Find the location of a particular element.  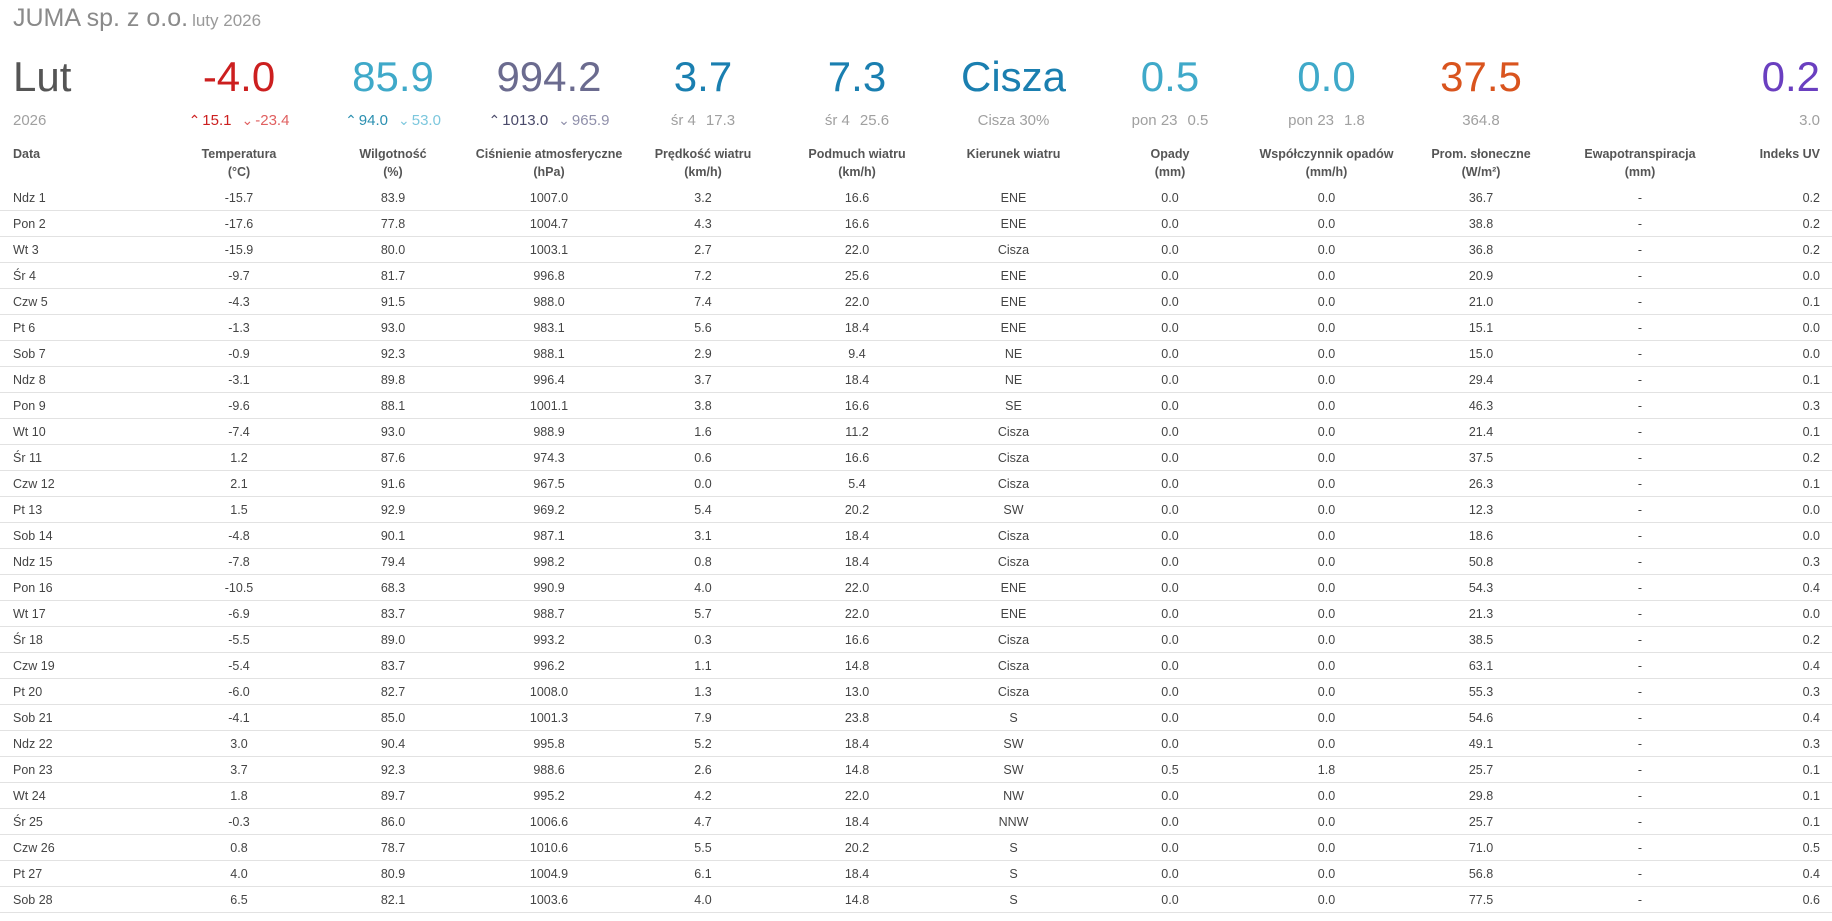

cell-date: Pt 6 is located at coordinates (76, 327).